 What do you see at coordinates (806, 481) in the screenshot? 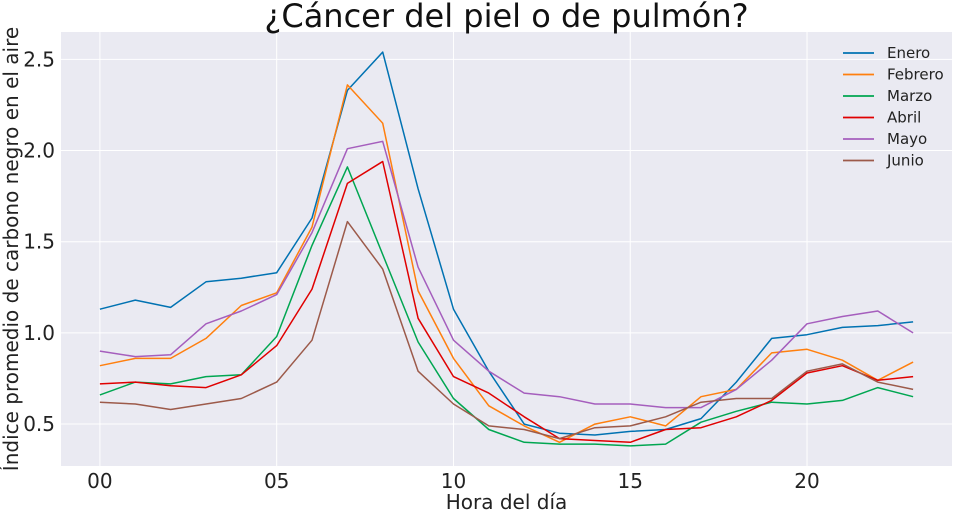
I see `x-tick-label: 20` at bounding box center [806, 481].